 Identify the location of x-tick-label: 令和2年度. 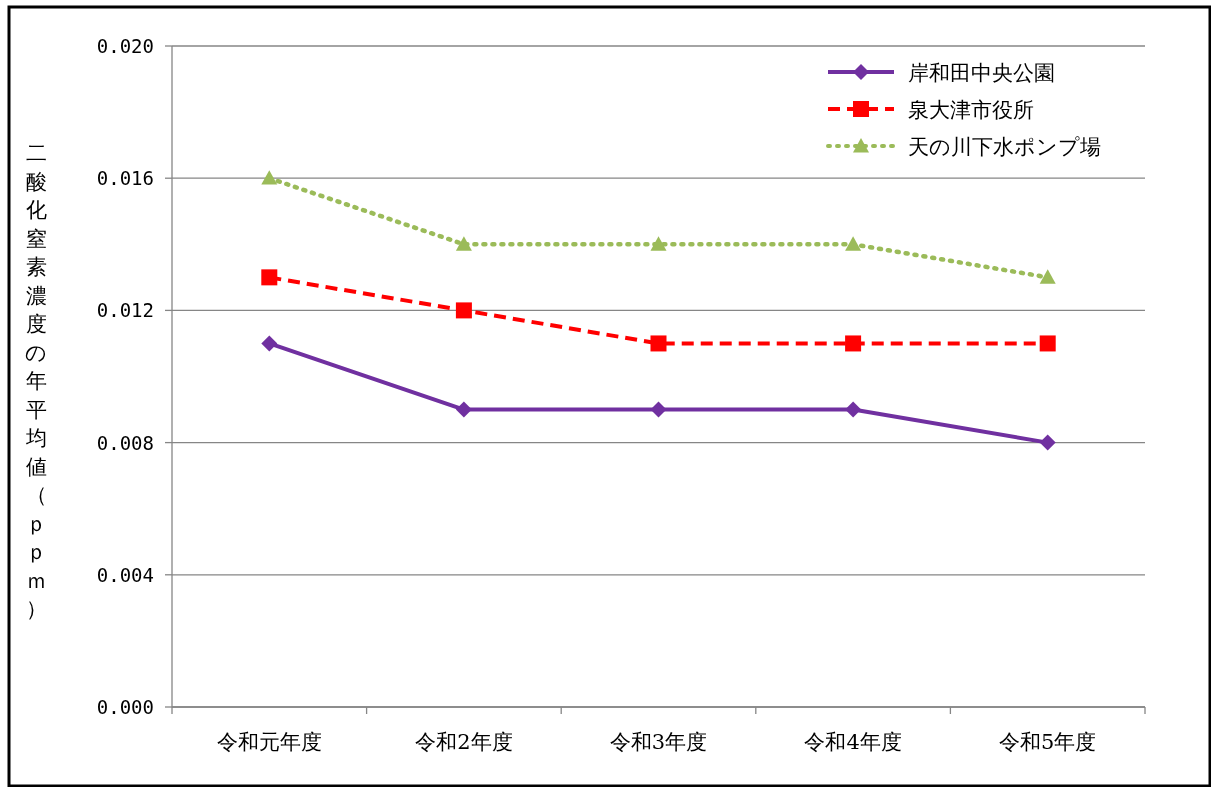
(464, 742).